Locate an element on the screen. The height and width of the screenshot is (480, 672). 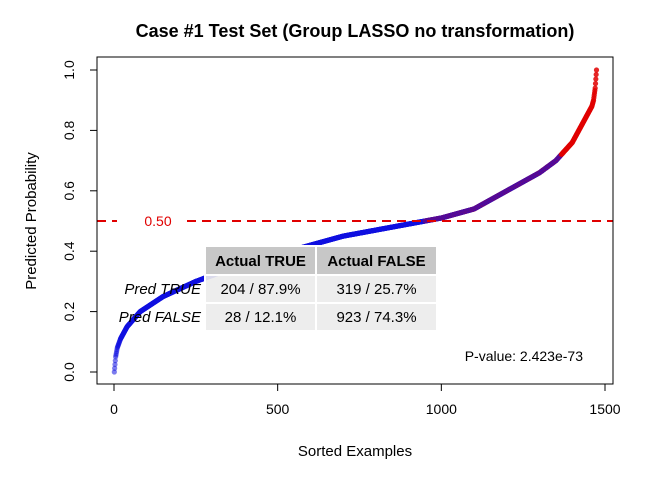
x-axis-label: Sorted Examples is located at coordinates (355, 451).